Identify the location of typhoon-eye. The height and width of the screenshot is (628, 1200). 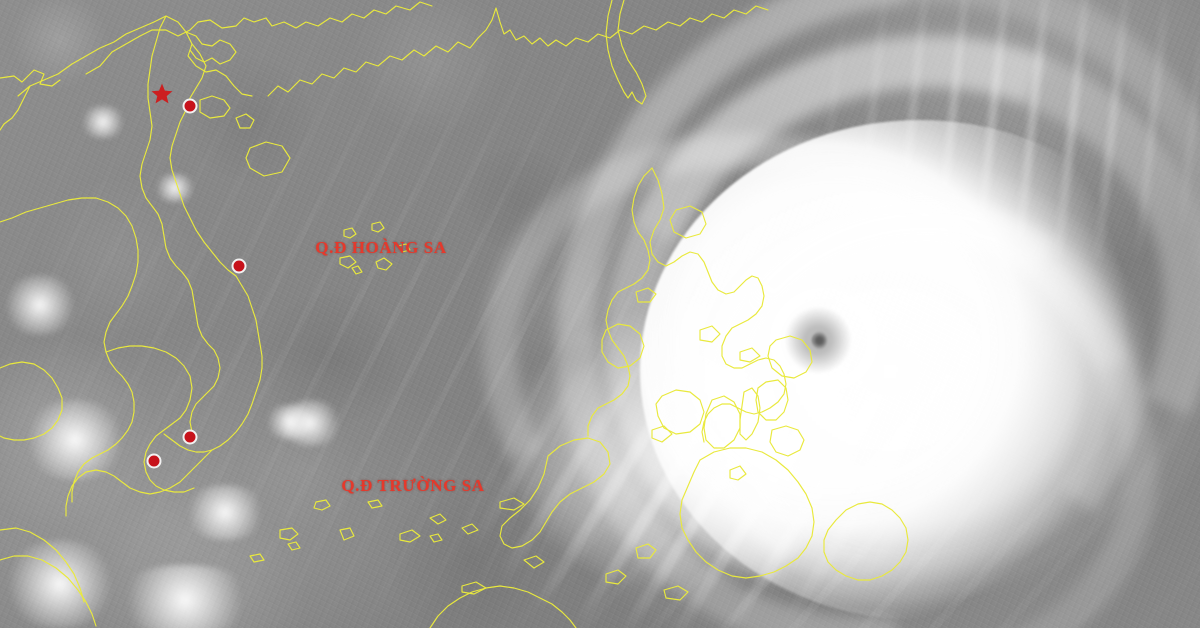
(819, 340).